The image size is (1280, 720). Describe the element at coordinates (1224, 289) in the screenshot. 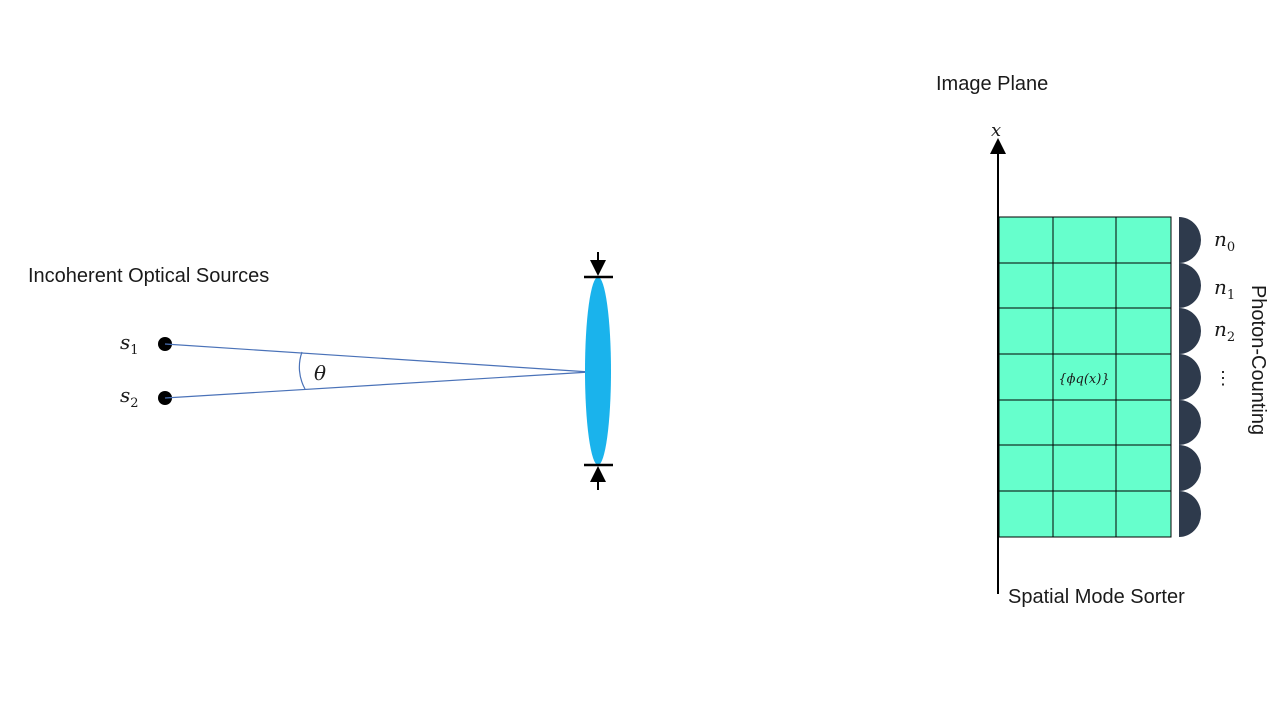

I see `detector-label-1: n1` at that location.